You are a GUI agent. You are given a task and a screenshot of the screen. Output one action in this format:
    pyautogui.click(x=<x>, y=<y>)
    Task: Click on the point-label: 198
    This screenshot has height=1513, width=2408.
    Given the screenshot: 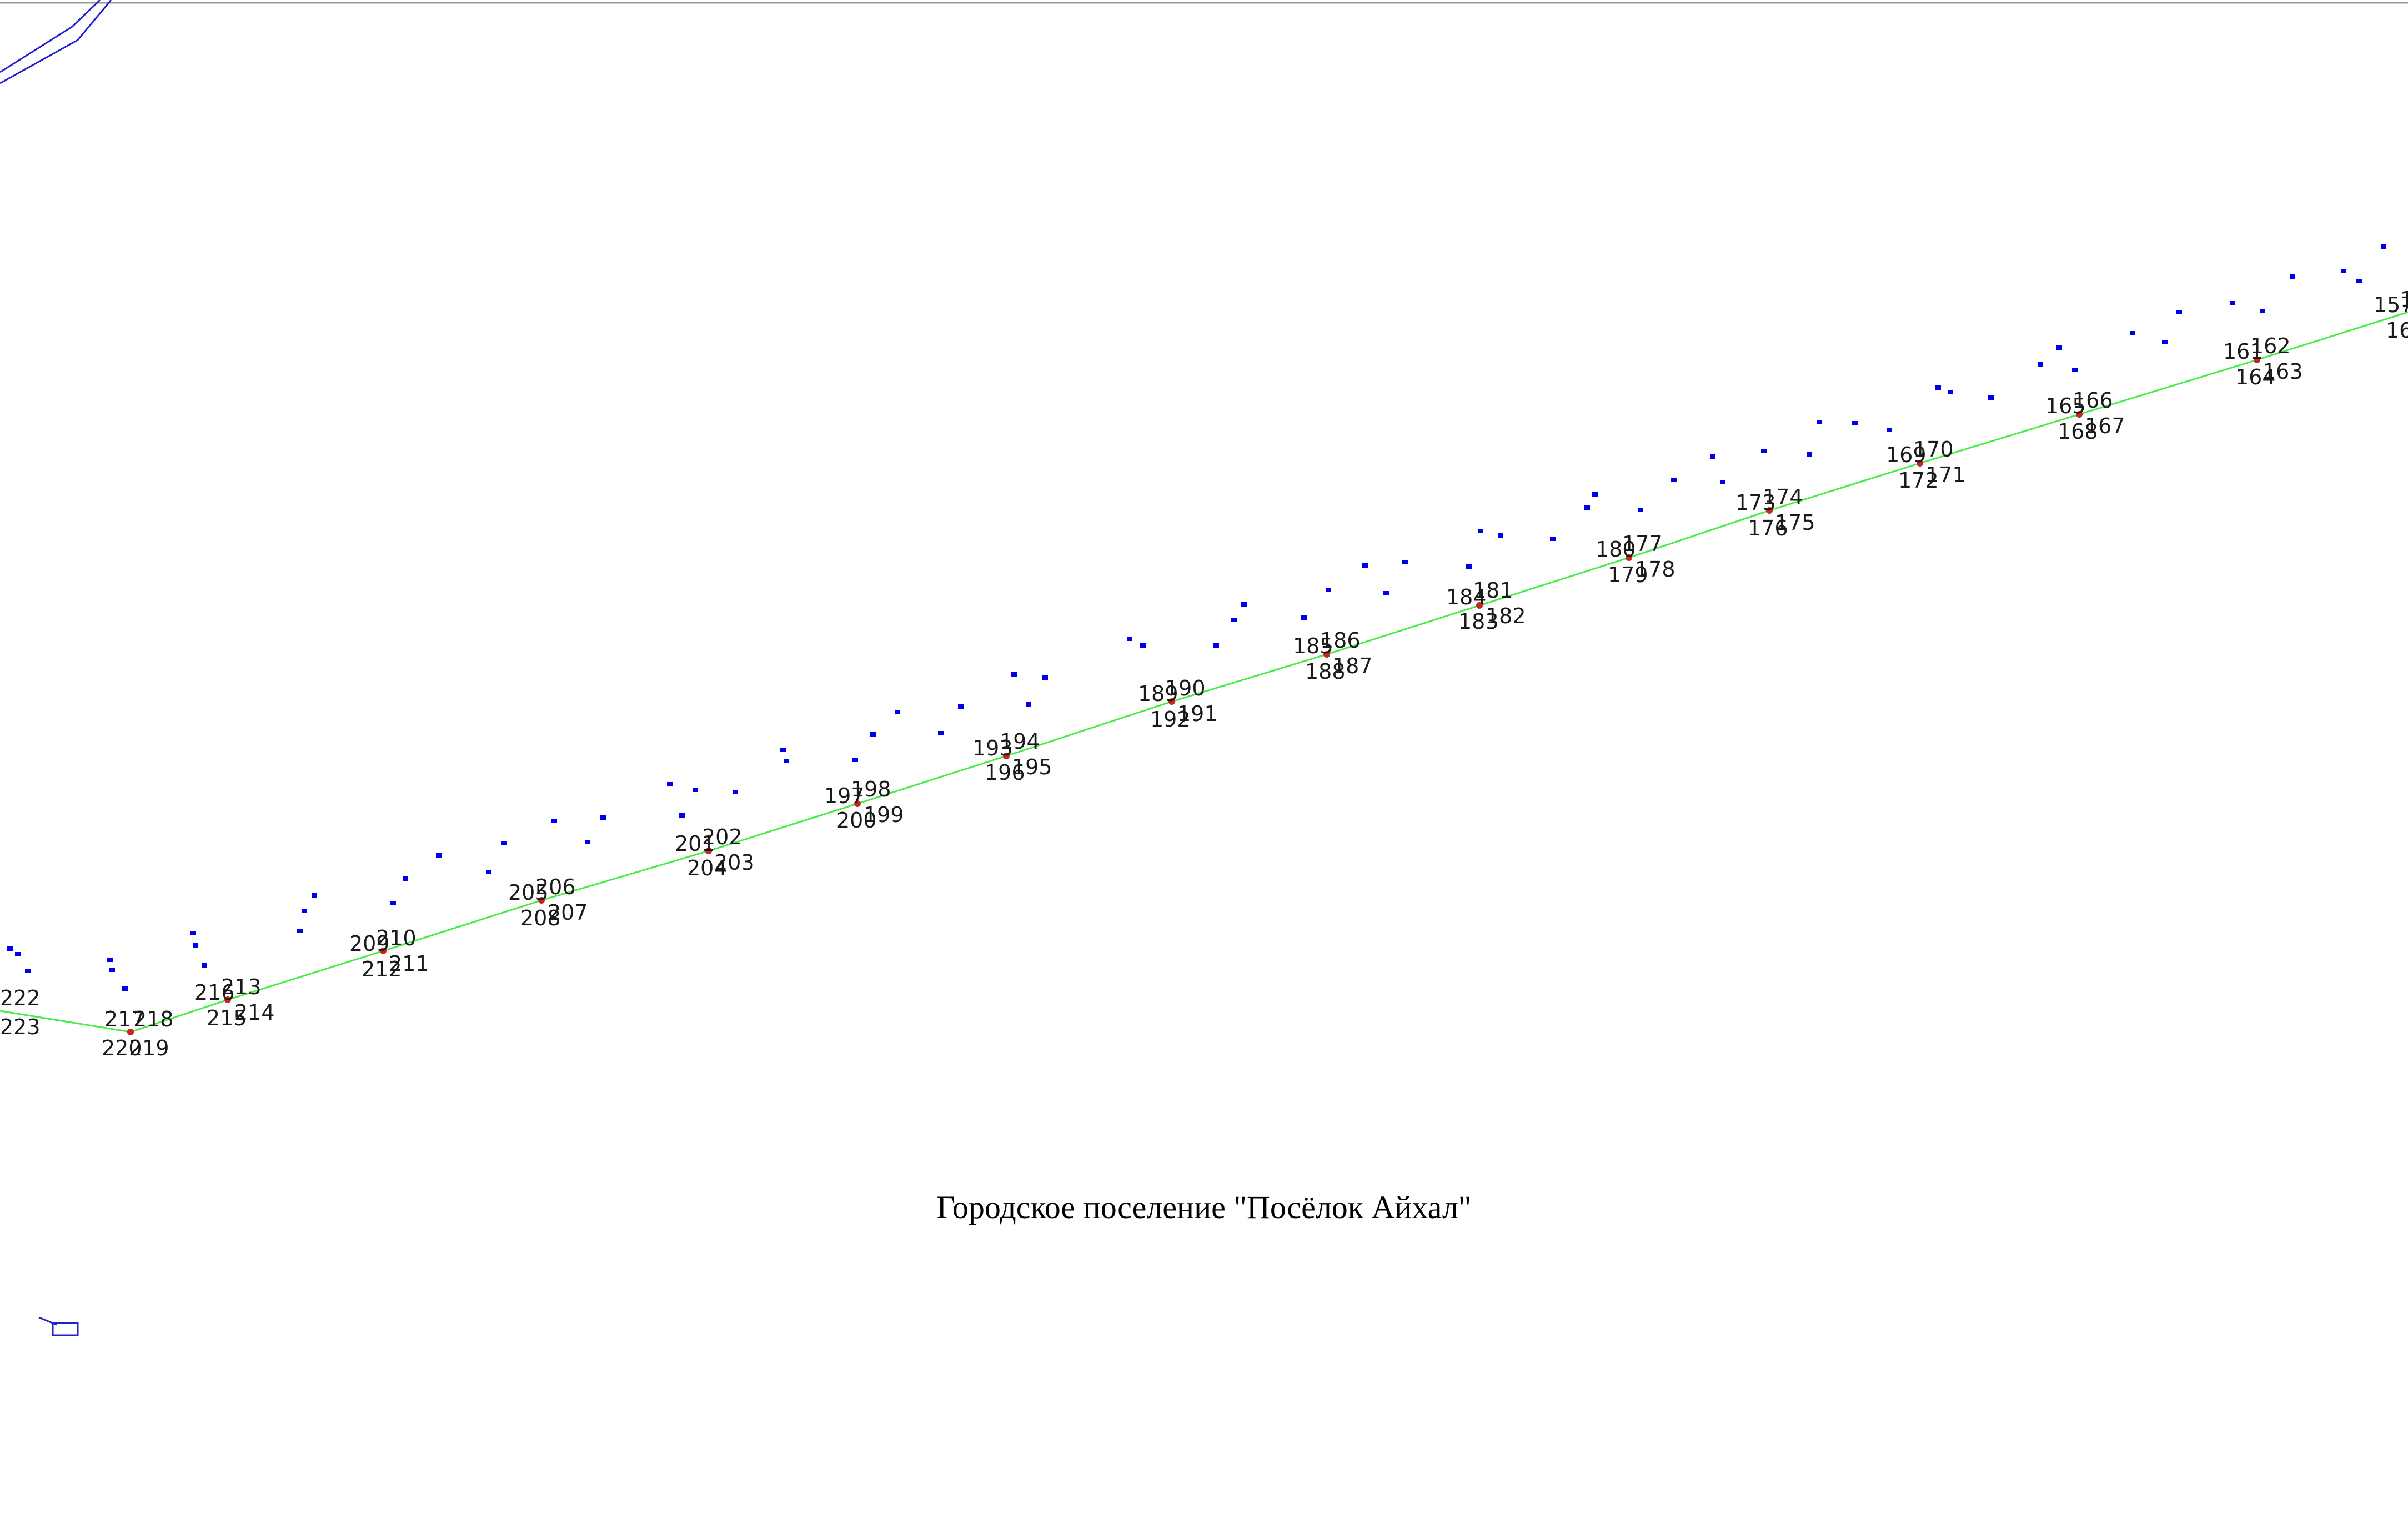 What is the action you would take?
    pyautogui.click(x=871, y=789)
    